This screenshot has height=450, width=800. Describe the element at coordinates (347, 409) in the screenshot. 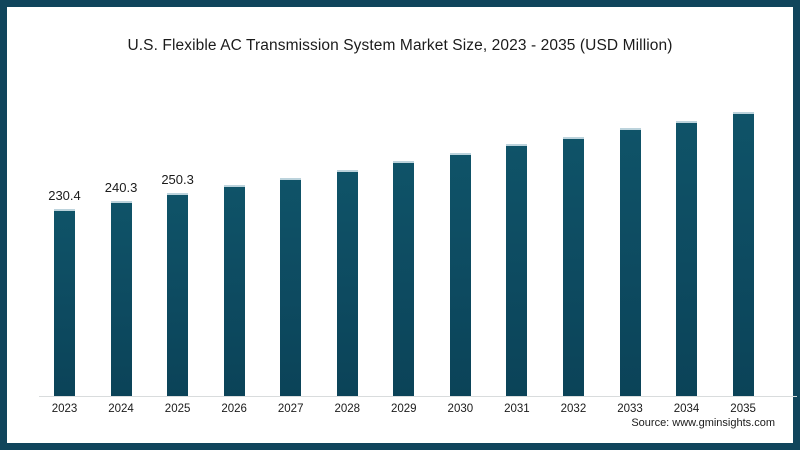

I see `x-axis-tick-label: 2028` at that location.